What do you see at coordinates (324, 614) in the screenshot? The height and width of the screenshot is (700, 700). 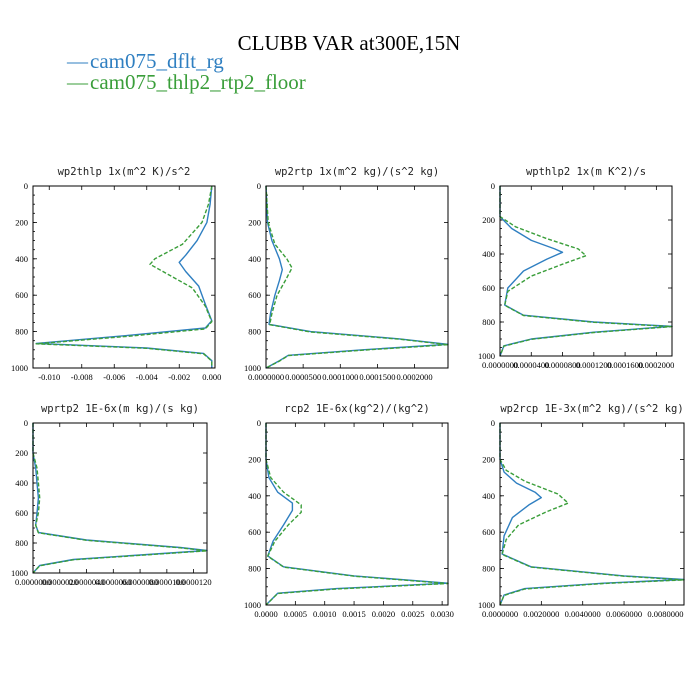 I see `x-tick-label: 0.0010` at bounding box center [324, 614].